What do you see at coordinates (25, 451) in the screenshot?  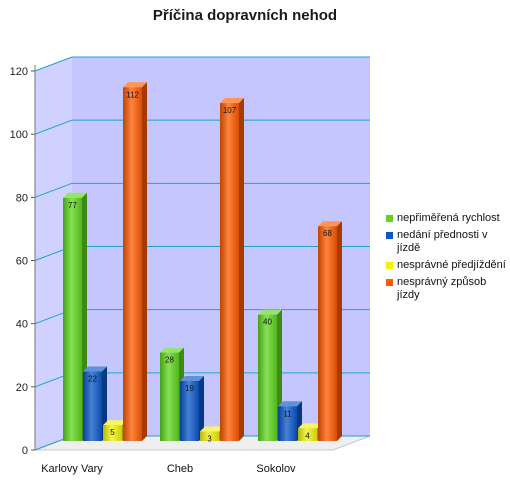 I see `y-tick-label: 0` at bounding box center [25, 451].